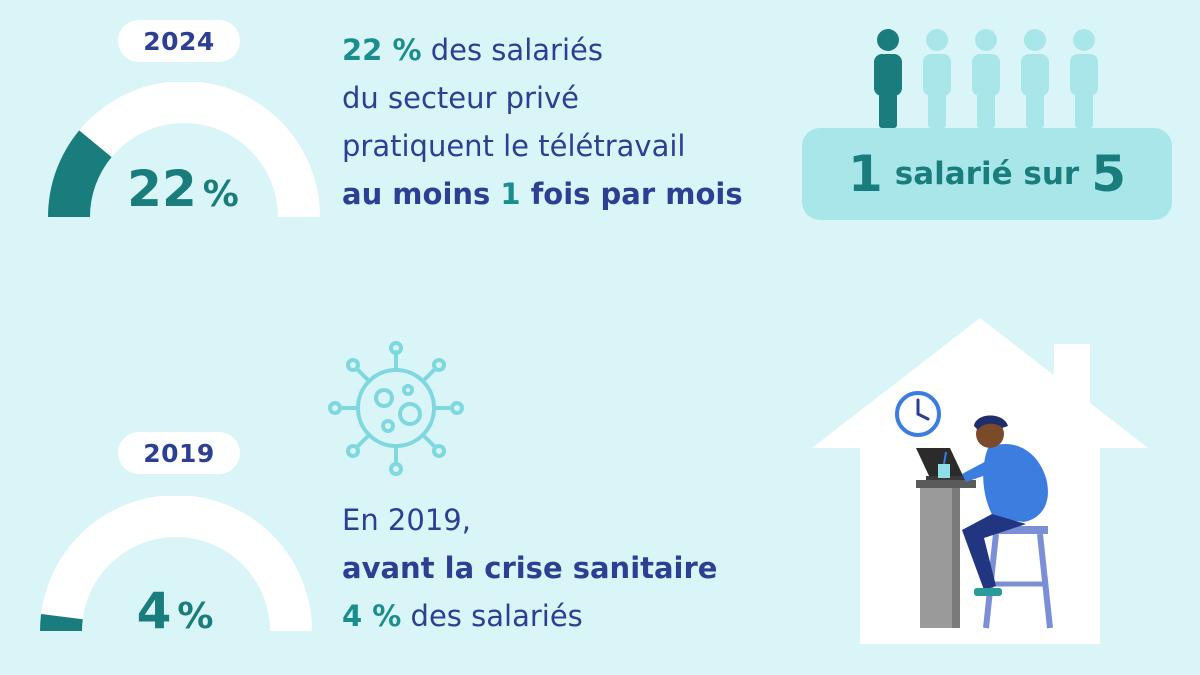 This screenshot has height=675, width=1200. What do you see at coordinates (162, 189) in the screenshot?
I see `gauge-number: 22` at bounding box center [162, 189].